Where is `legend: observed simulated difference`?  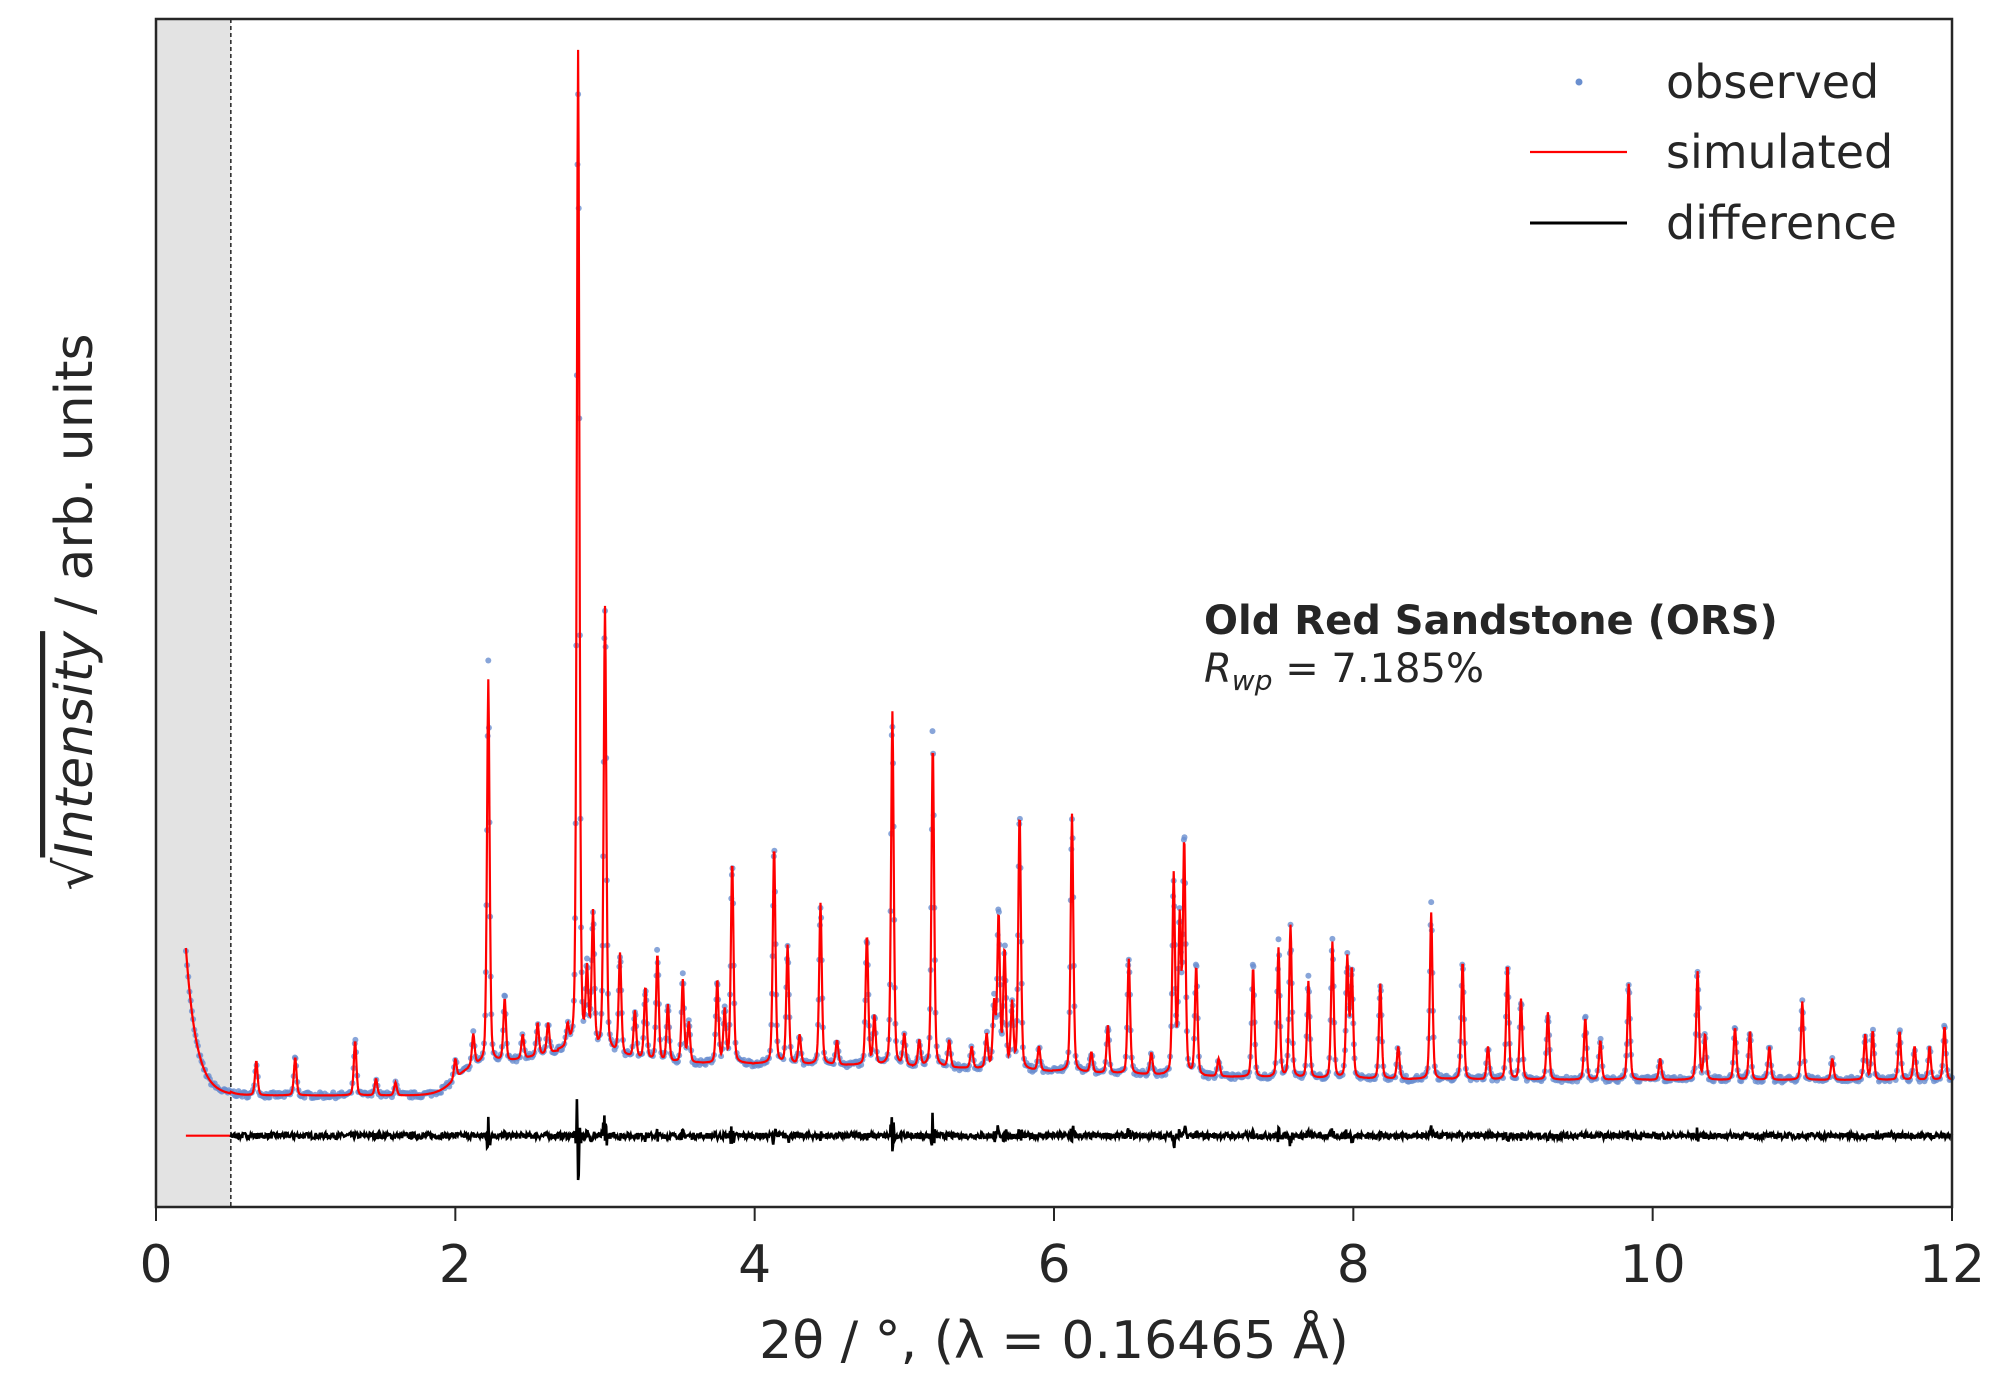
legend: observed simulated difference is located at coordinates (1713, 152).